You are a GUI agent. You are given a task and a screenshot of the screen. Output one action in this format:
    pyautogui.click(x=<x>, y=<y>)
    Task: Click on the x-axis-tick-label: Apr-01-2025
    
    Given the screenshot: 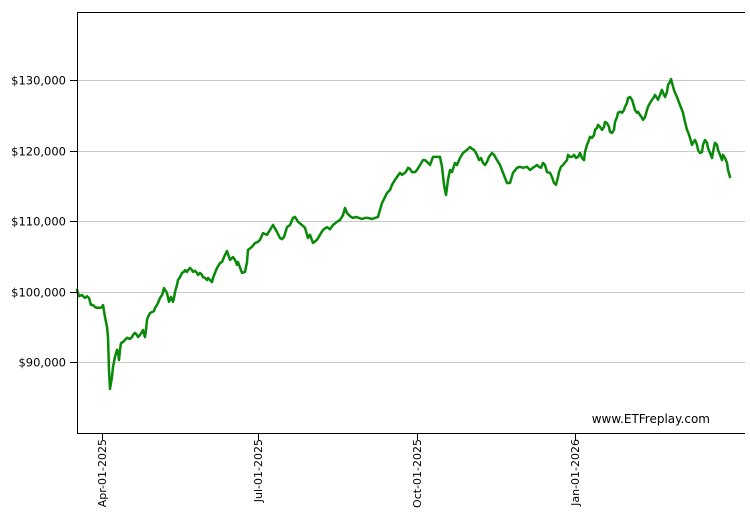 What is the action you would take?
    pyautogui.click(x=102, y=473)
    